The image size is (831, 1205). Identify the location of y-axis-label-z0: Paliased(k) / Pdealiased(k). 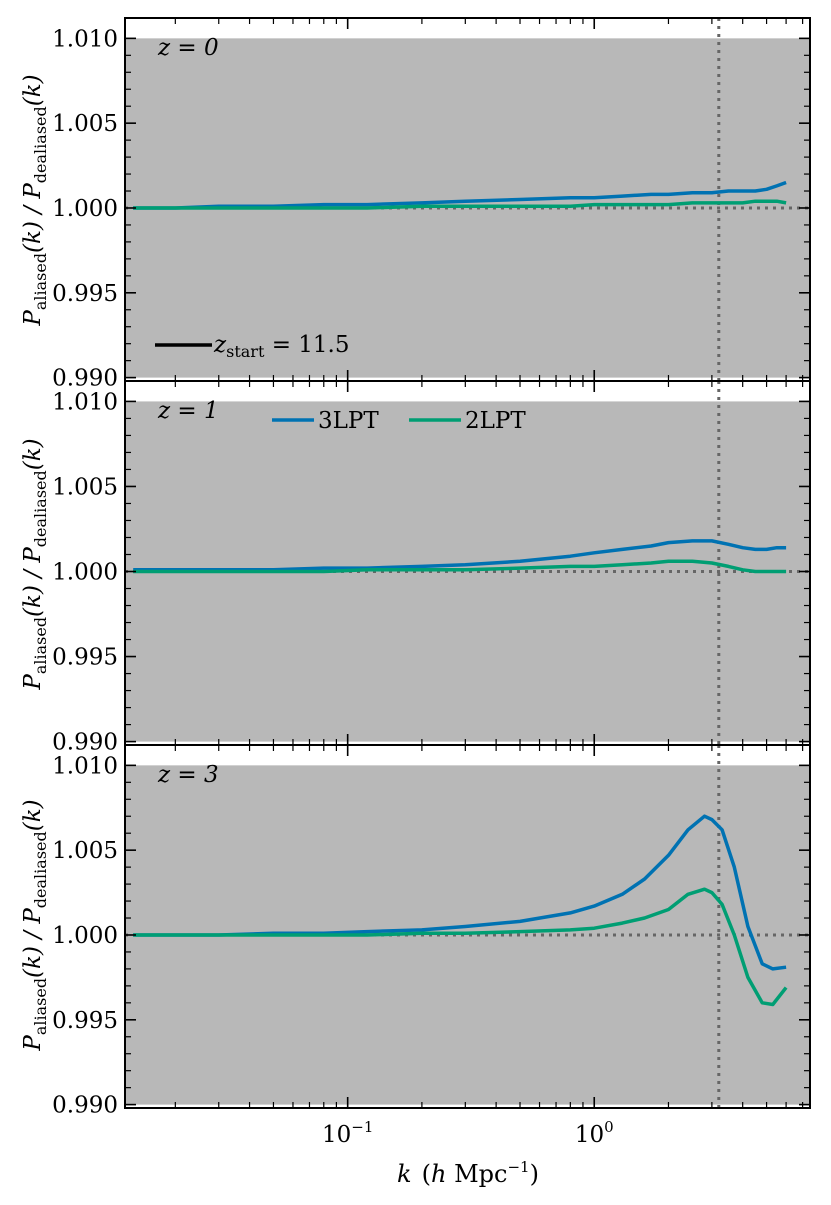
(35, 200).